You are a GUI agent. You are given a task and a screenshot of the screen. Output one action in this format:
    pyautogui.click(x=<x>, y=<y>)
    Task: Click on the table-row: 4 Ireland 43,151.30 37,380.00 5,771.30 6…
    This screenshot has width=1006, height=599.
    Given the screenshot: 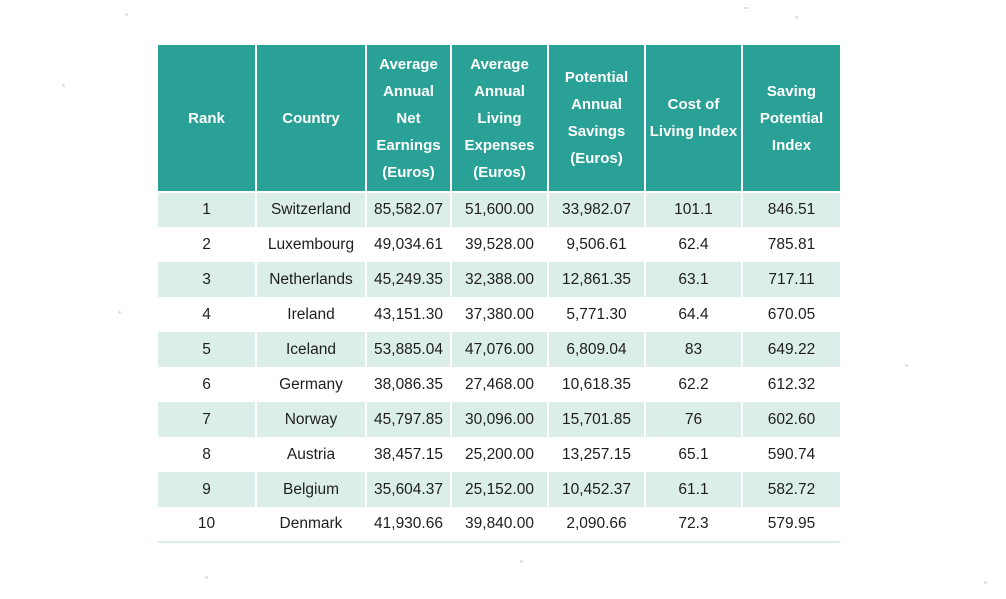 What is the action you would take?
    pyautogui.click(x=499, y=314)
    